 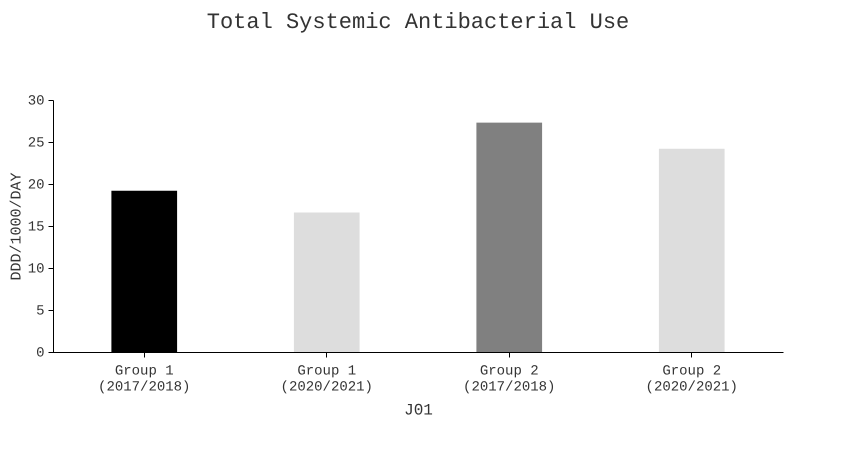 What do you see at coordinates (144, 380) in the screenshot?
I see `x-tick-label: Group 1 (2017/2018)` at bounding box center [144, 380].